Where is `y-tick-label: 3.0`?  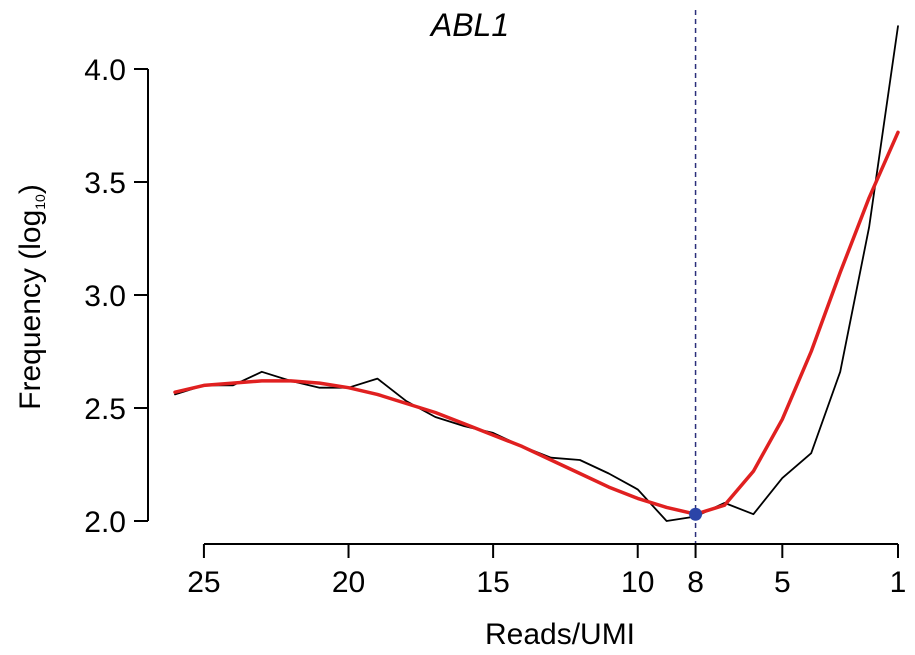
y-tick-label: 3.0 is located at coordinates (105, 296).